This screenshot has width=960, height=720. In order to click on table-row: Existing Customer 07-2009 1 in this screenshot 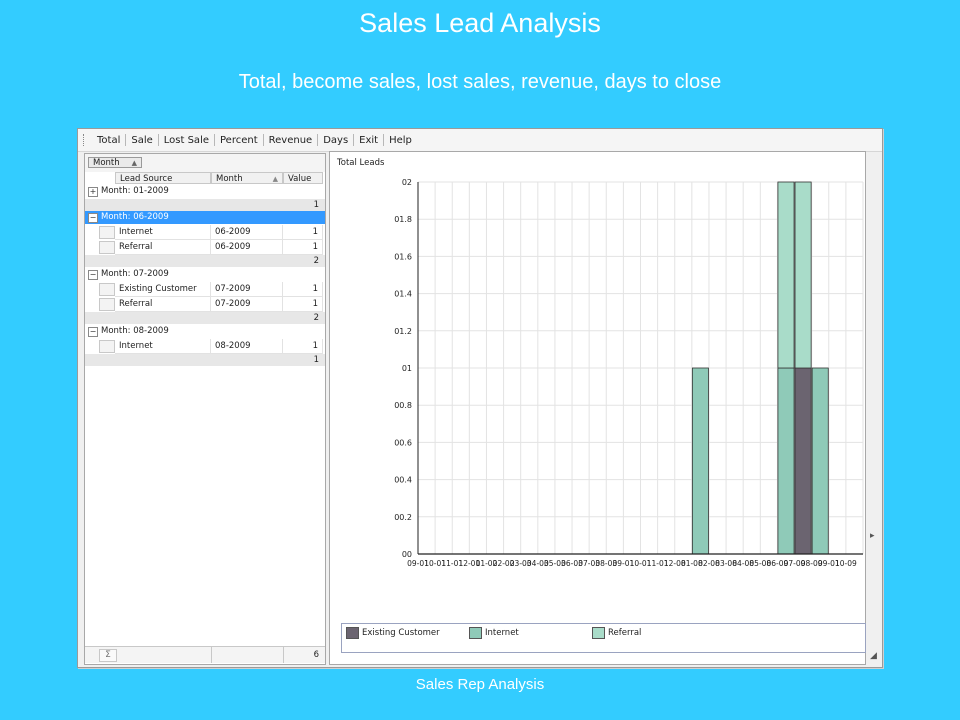, I will do `click(205, 289)`.